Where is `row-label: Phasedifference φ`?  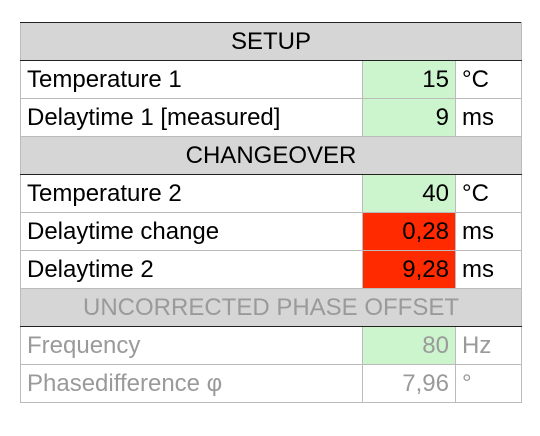 row-label: Phasedifference φ is located at coordinates (191, 383).